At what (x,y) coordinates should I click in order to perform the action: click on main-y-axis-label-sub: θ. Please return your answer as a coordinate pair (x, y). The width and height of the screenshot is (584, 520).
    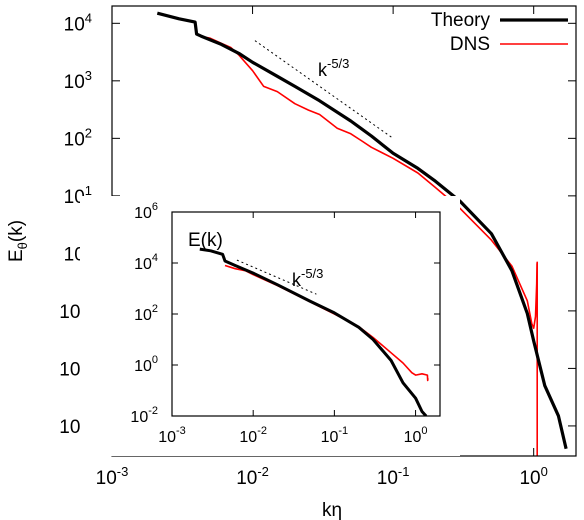
    Looking at the image, I should click on (22, 245).